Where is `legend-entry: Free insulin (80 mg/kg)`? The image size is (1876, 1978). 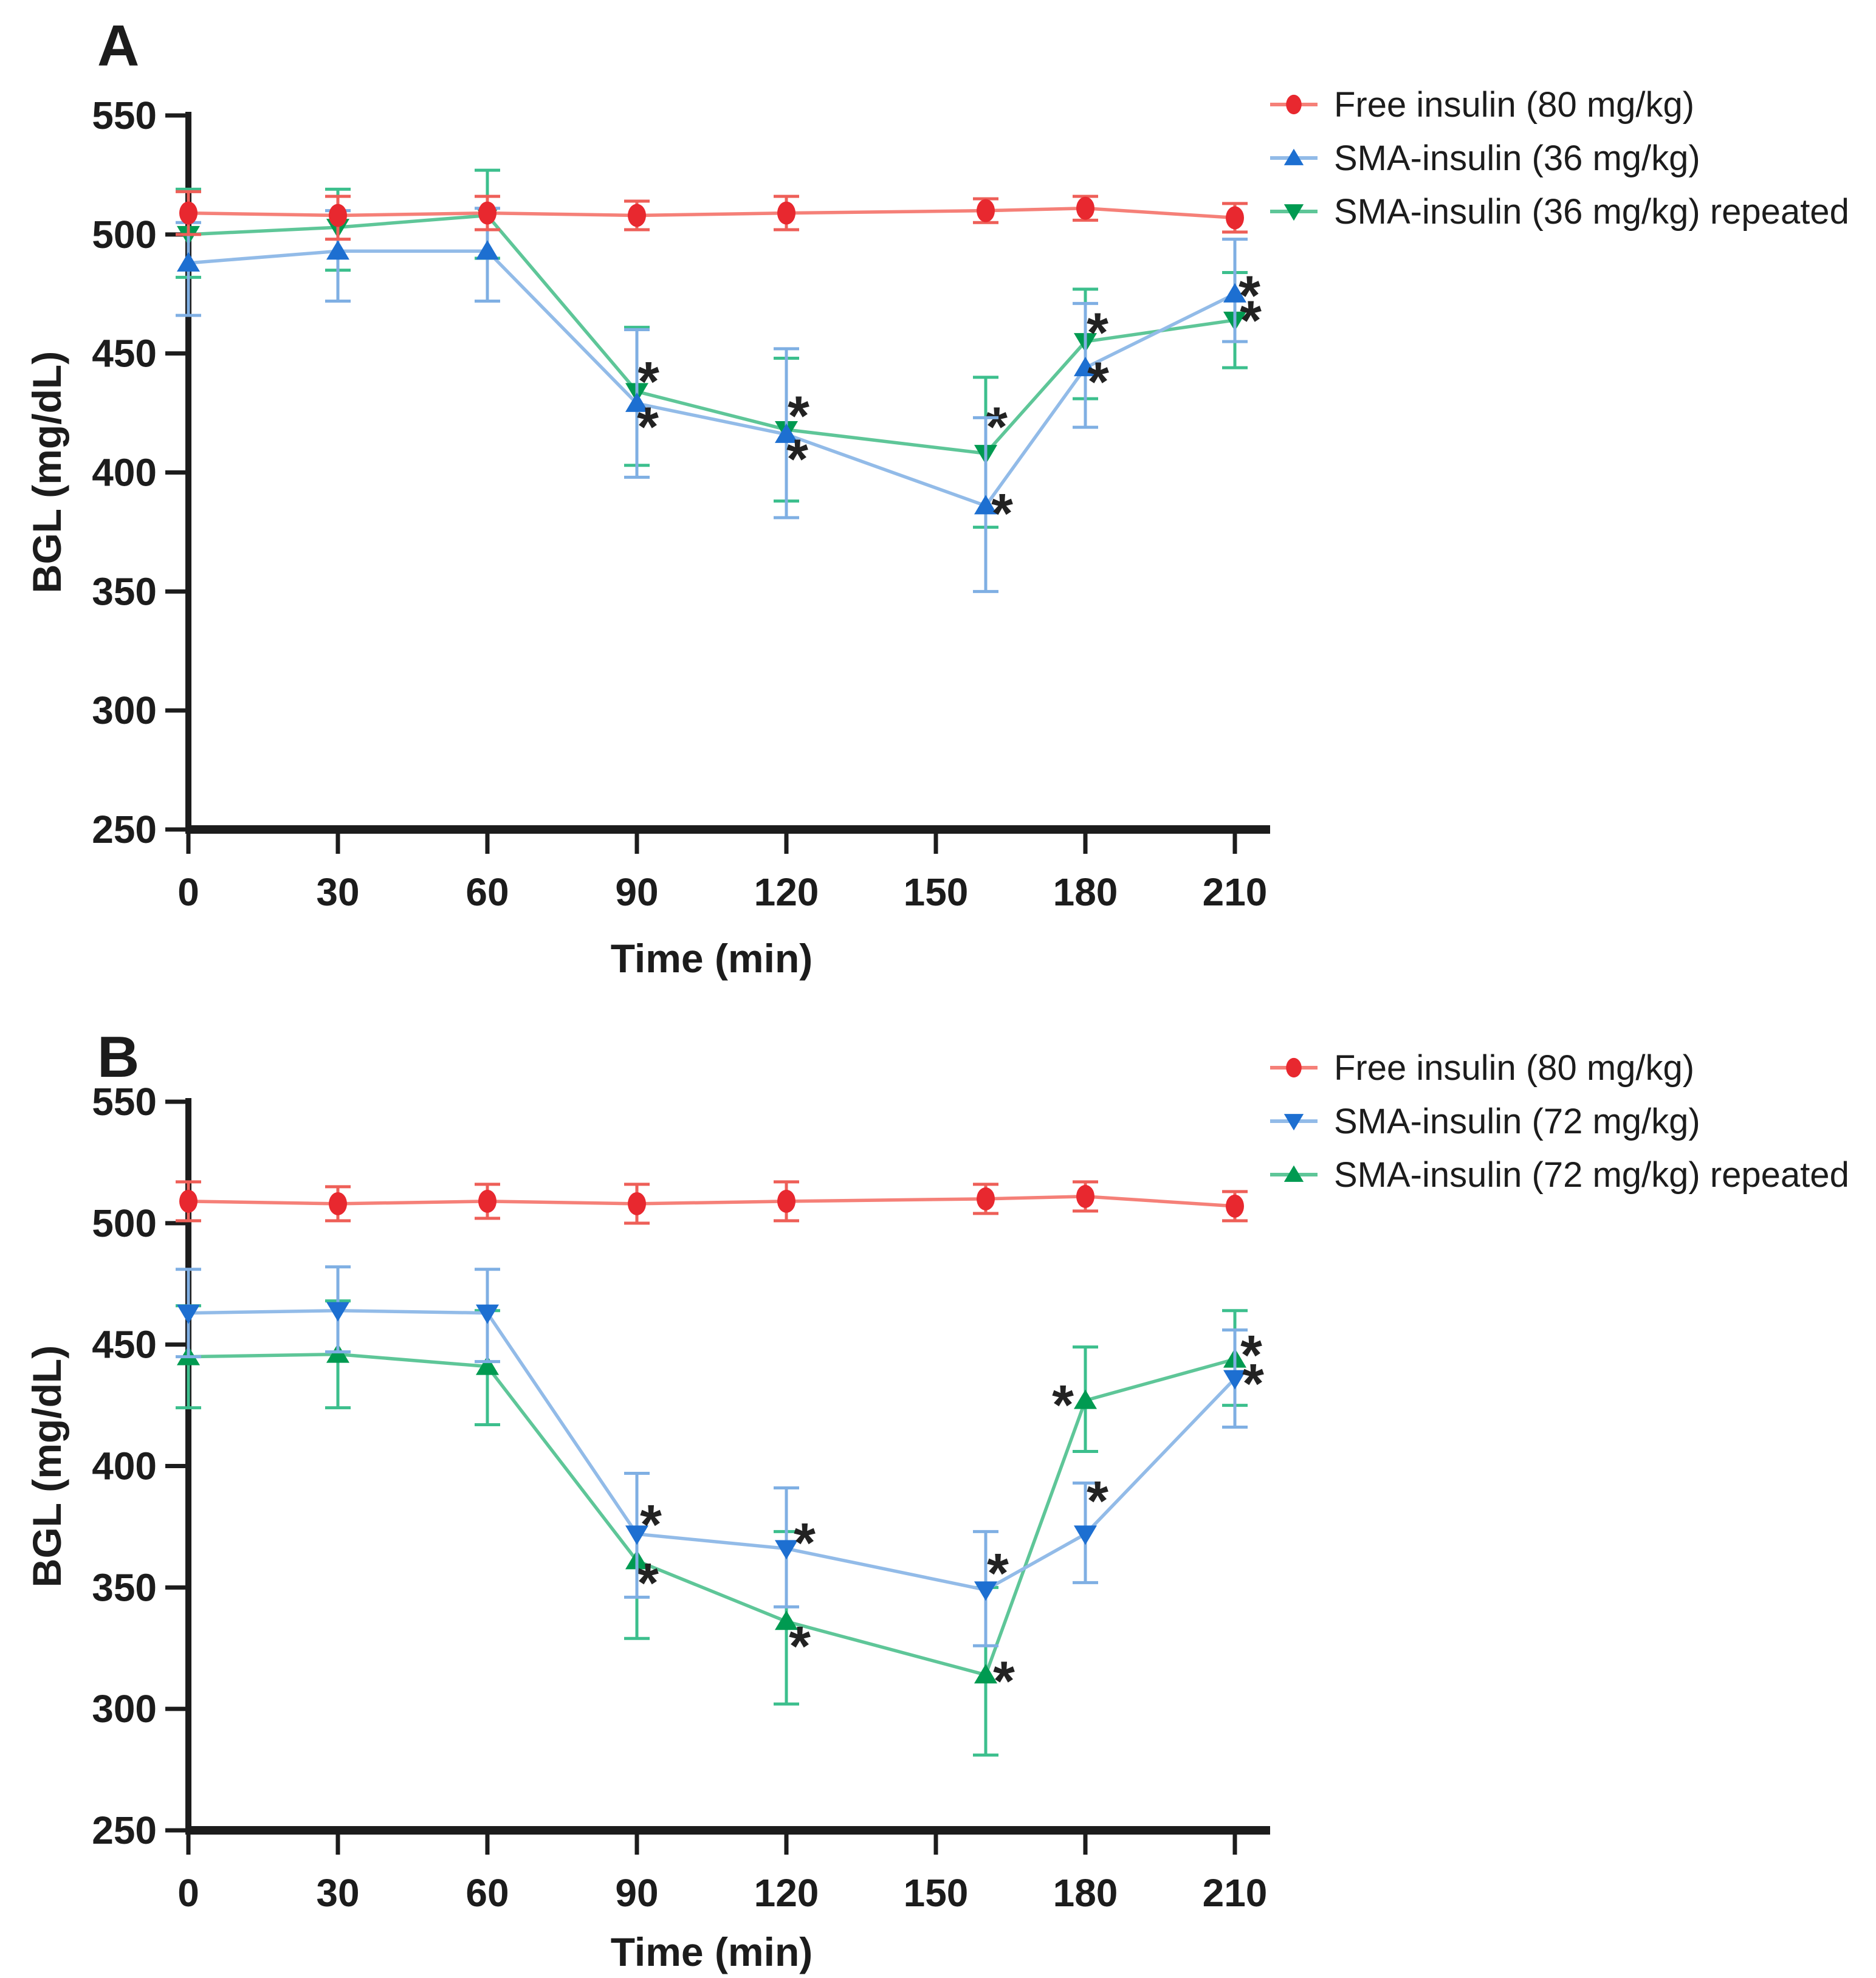
legend-entry: Free insulin (80 mg/kg) is located at coordinates (1482, 1068).